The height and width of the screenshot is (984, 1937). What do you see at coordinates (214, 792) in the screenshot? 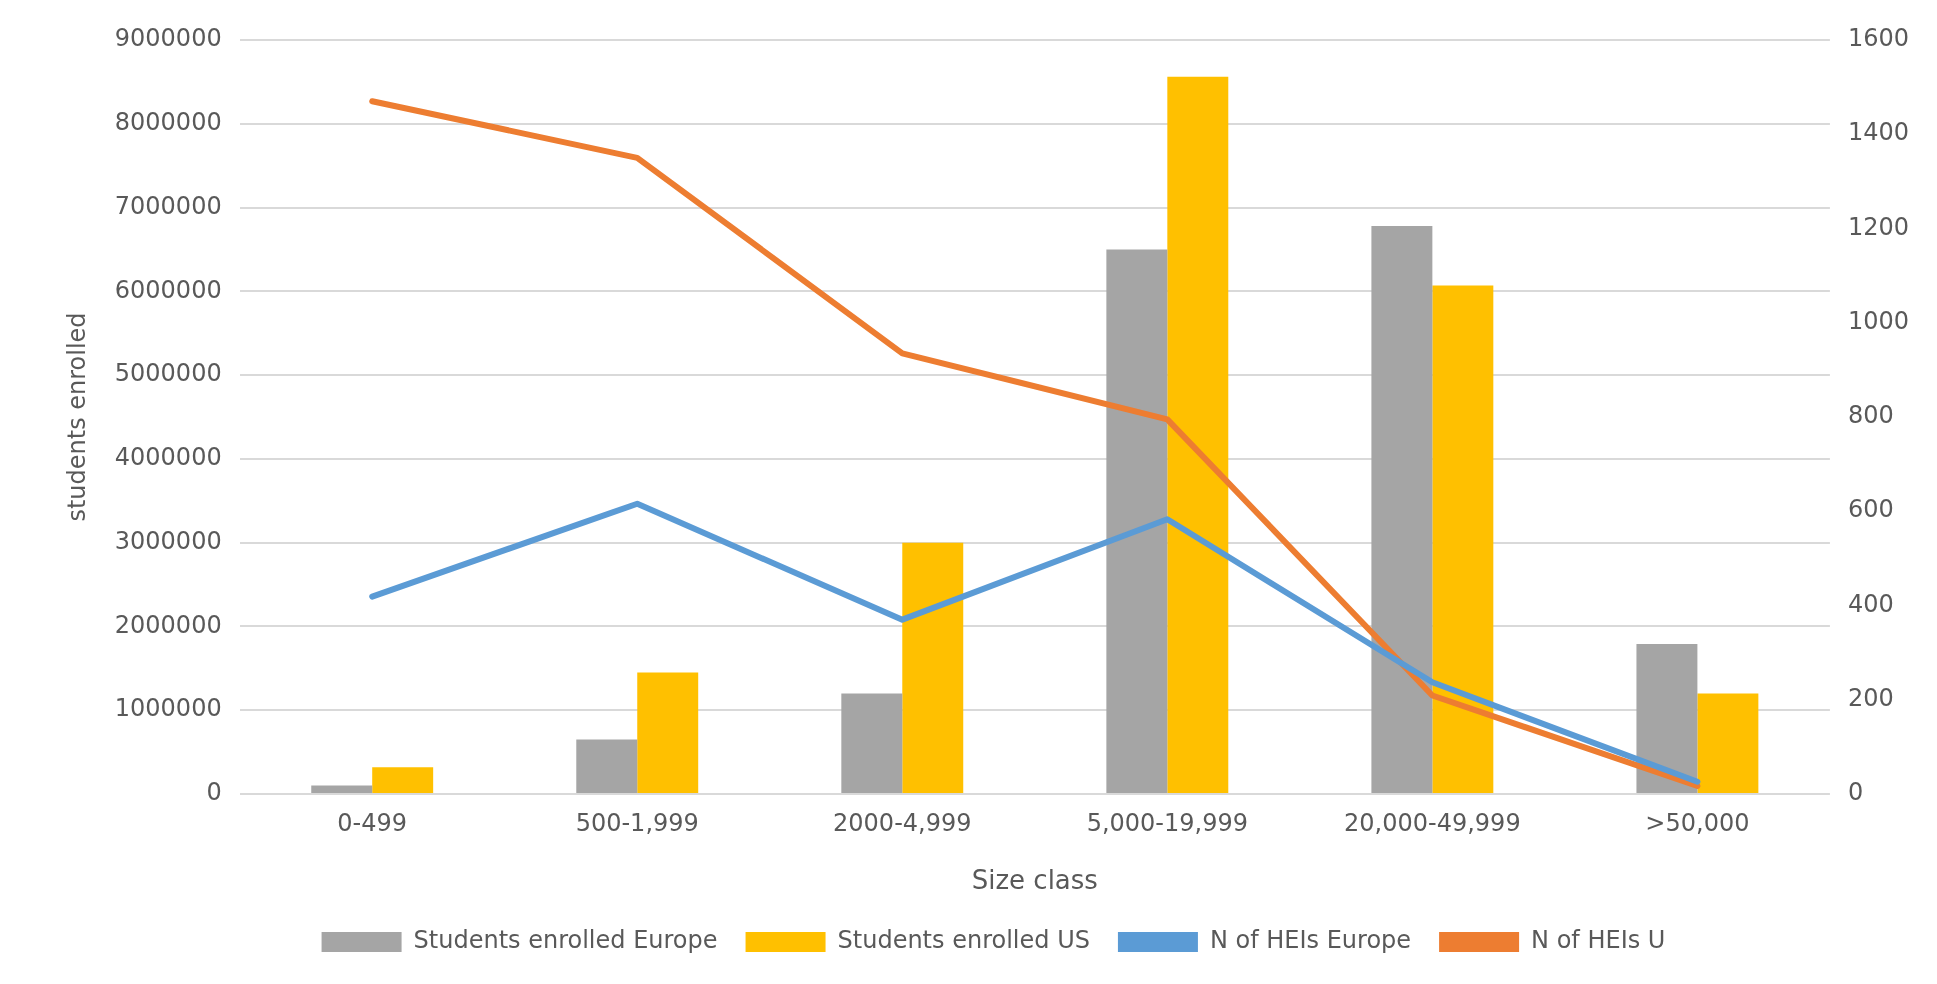
I see `y-tick-label: 0` at bounding box center [214, 792].